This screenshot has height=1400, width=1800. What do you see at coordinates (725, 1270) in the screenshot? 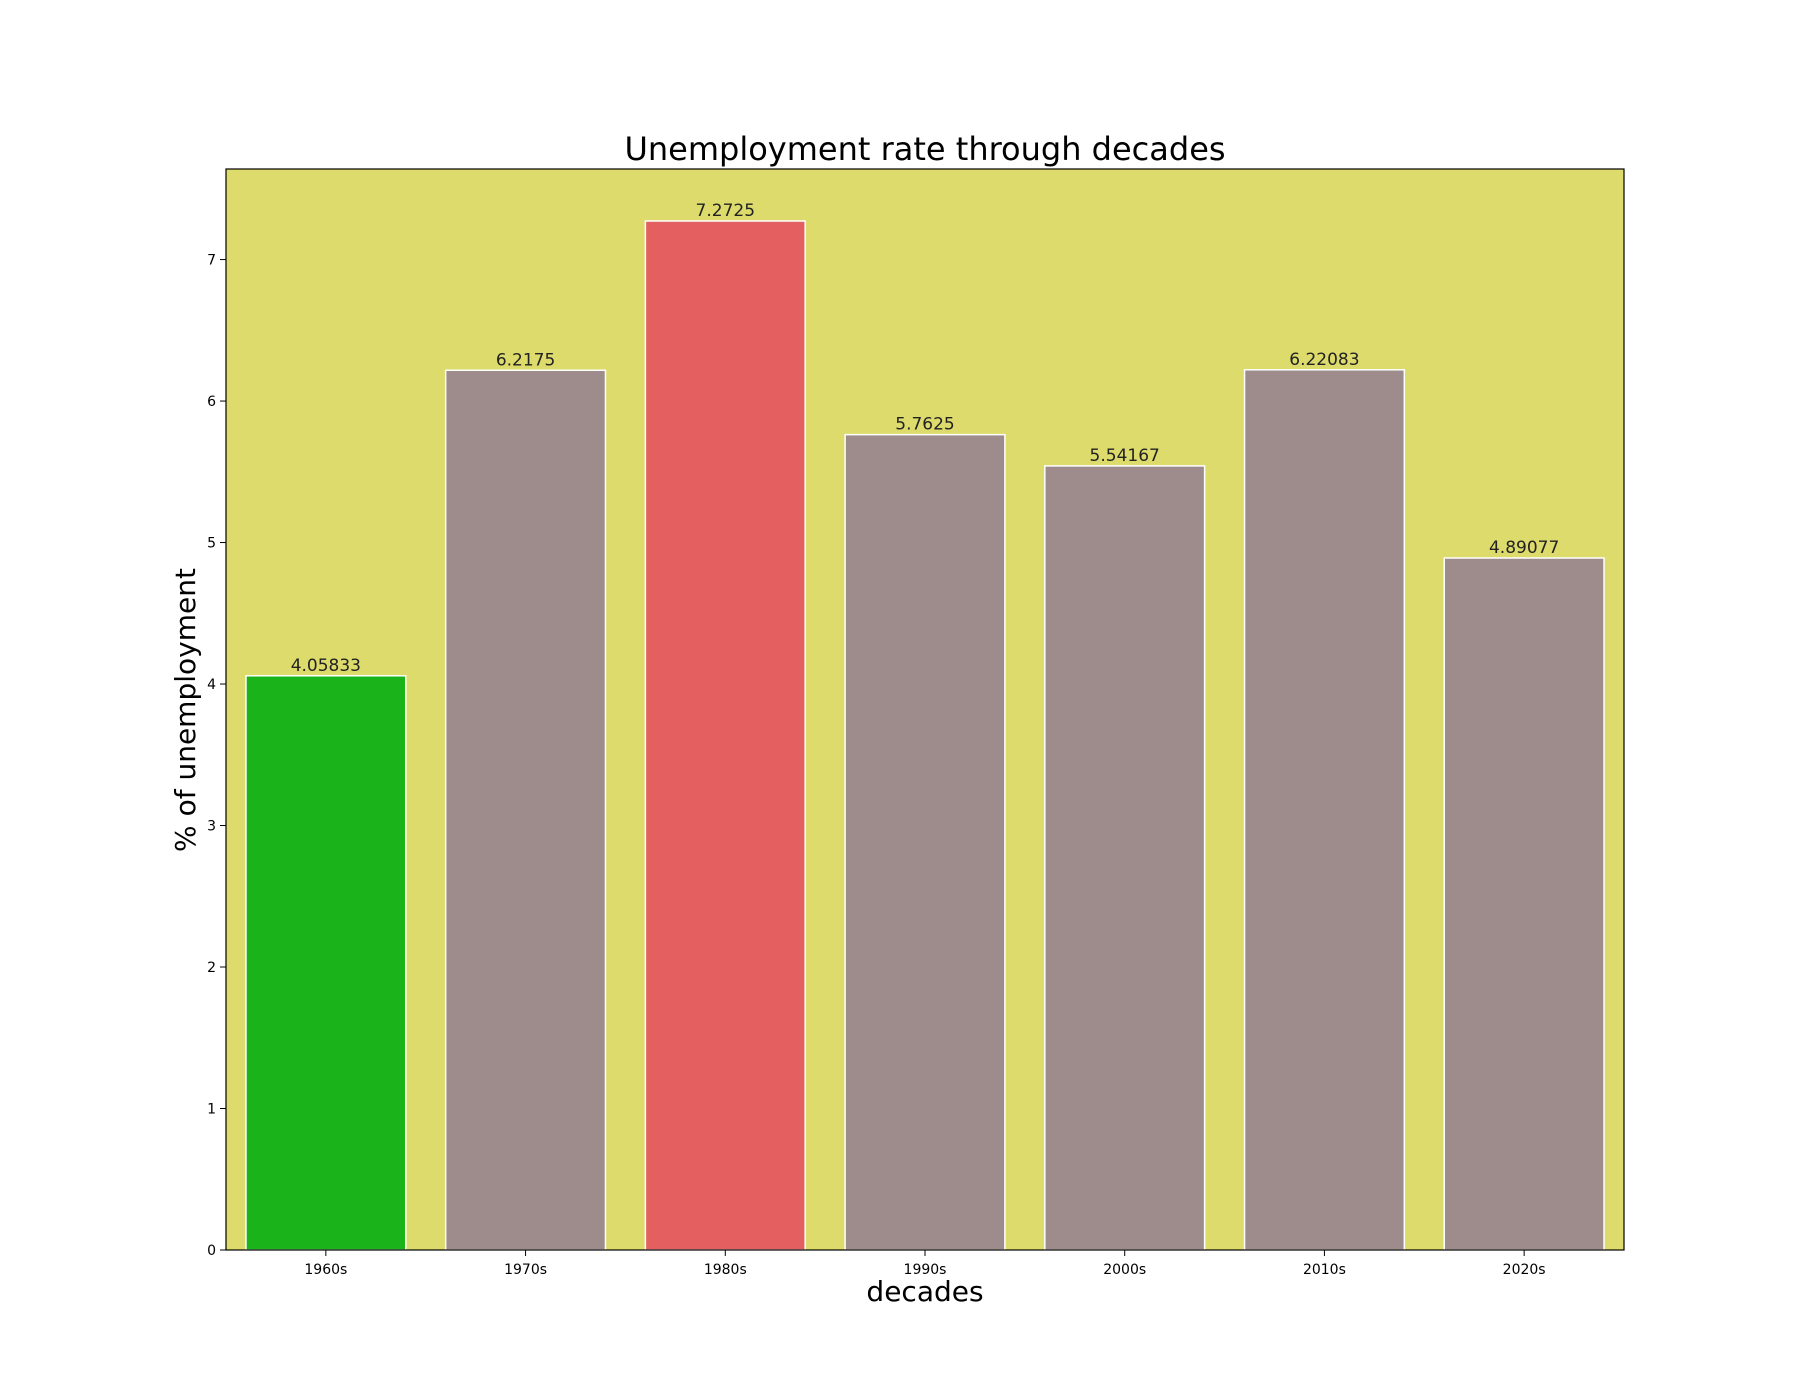
I see `x-tick-label: 1980s` at bounding box center [725, 1270].